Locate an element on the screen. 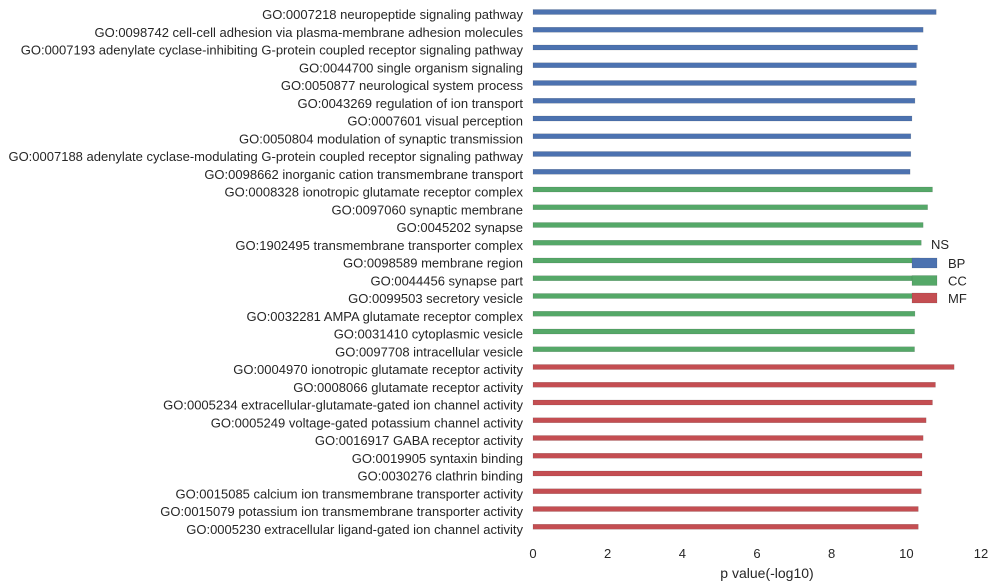  category-label: GO:0097708 intracellular vesicle is located at coordinates (429, 351).